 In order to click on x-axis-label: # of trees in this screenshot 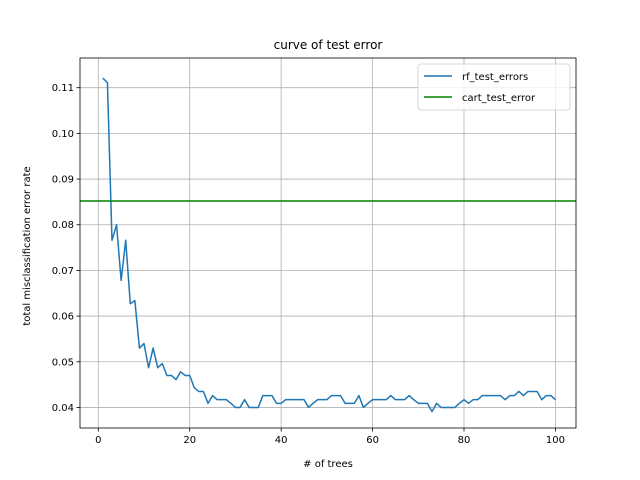, I will do `click(328, 464)`.